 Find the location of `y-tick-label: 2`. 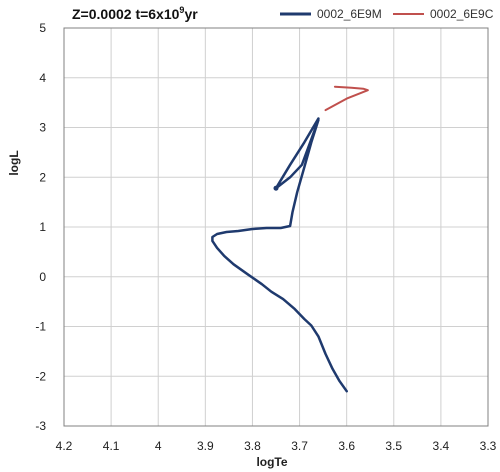

y-tick-label: 2 is located at coordinates (42, 177).